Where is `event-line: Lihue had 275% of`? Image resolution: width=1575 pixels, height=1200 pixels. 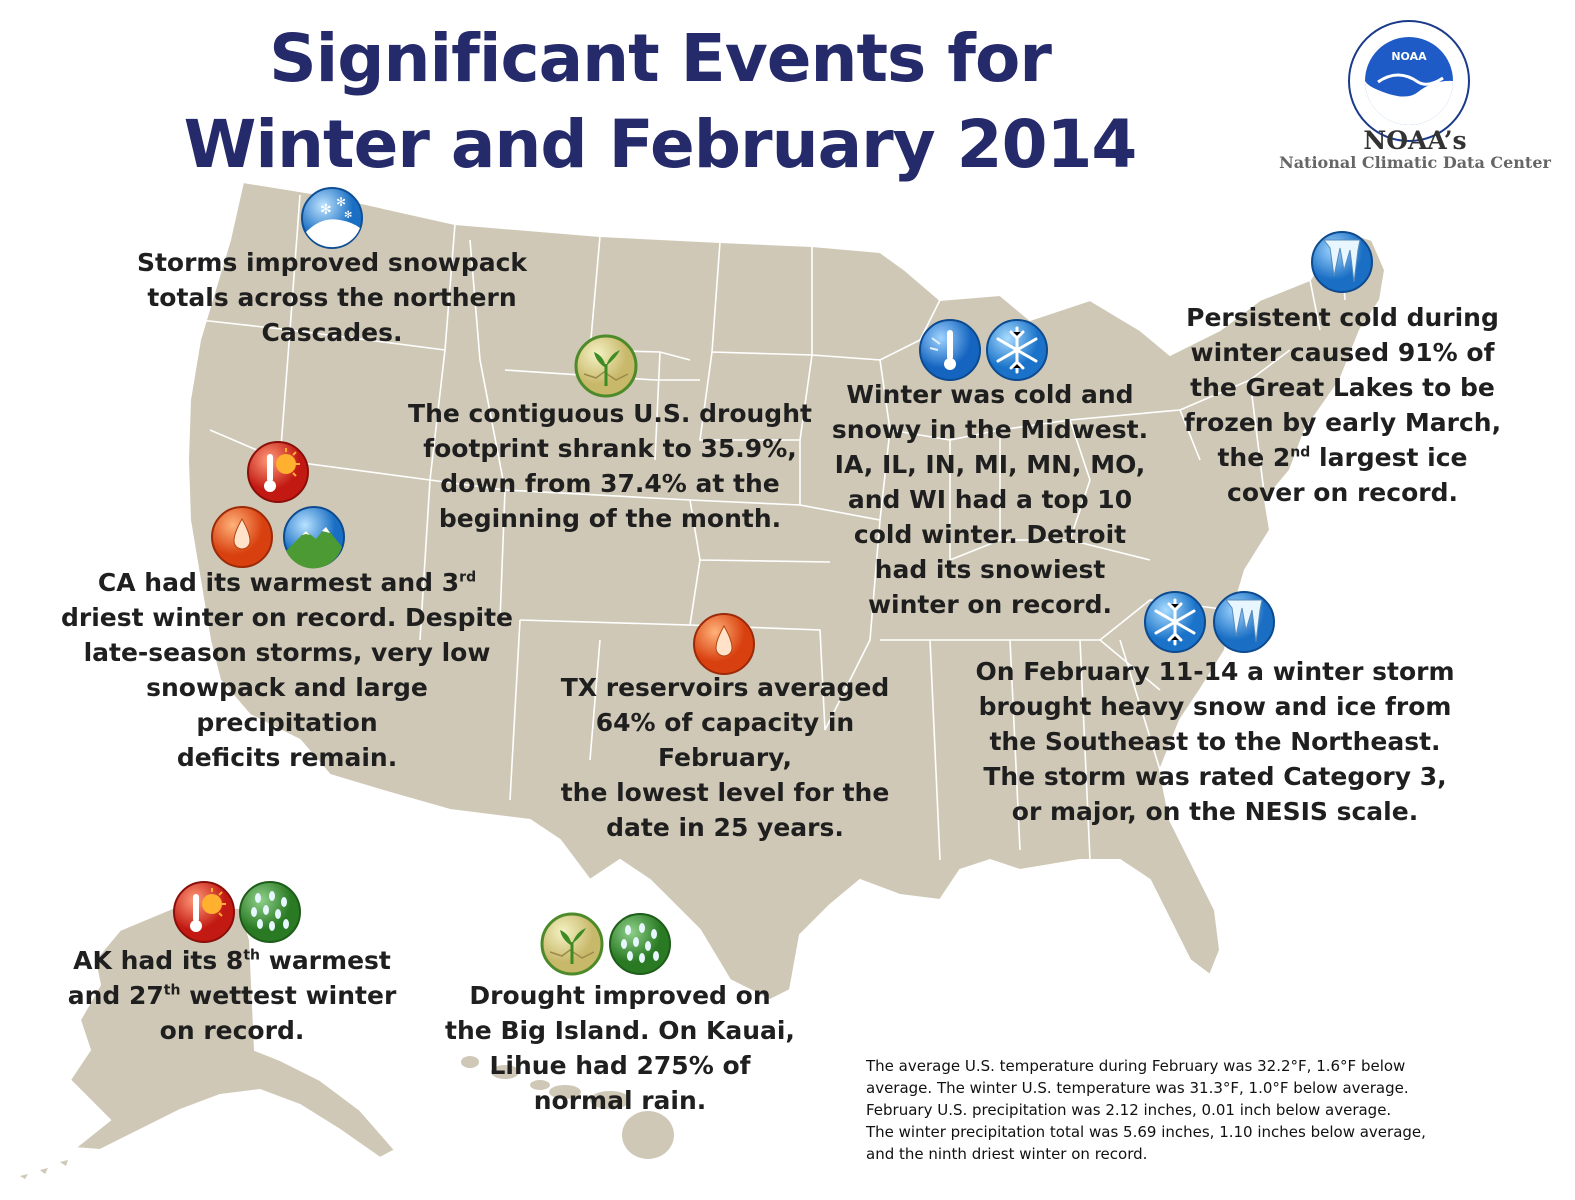
event-line: Lihue had 275% of is located at coordinates (620, 1065).